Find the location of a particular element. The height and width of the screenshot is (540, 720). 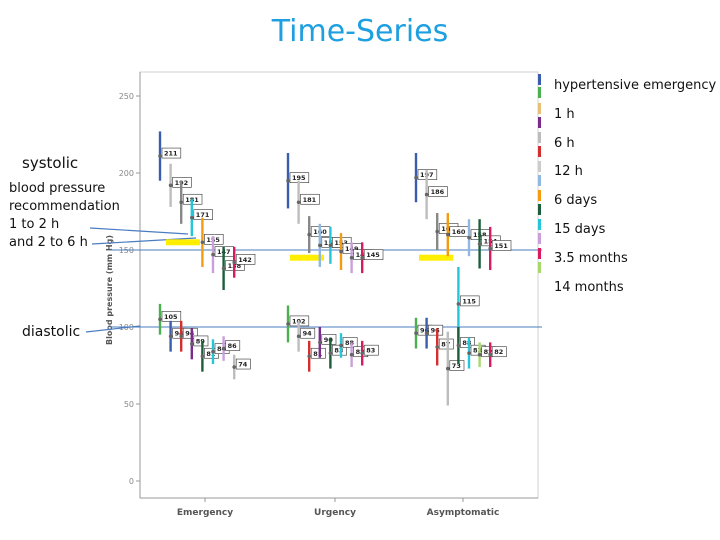

diastolic-data-label: 94 is located at coordinates (308, 334).